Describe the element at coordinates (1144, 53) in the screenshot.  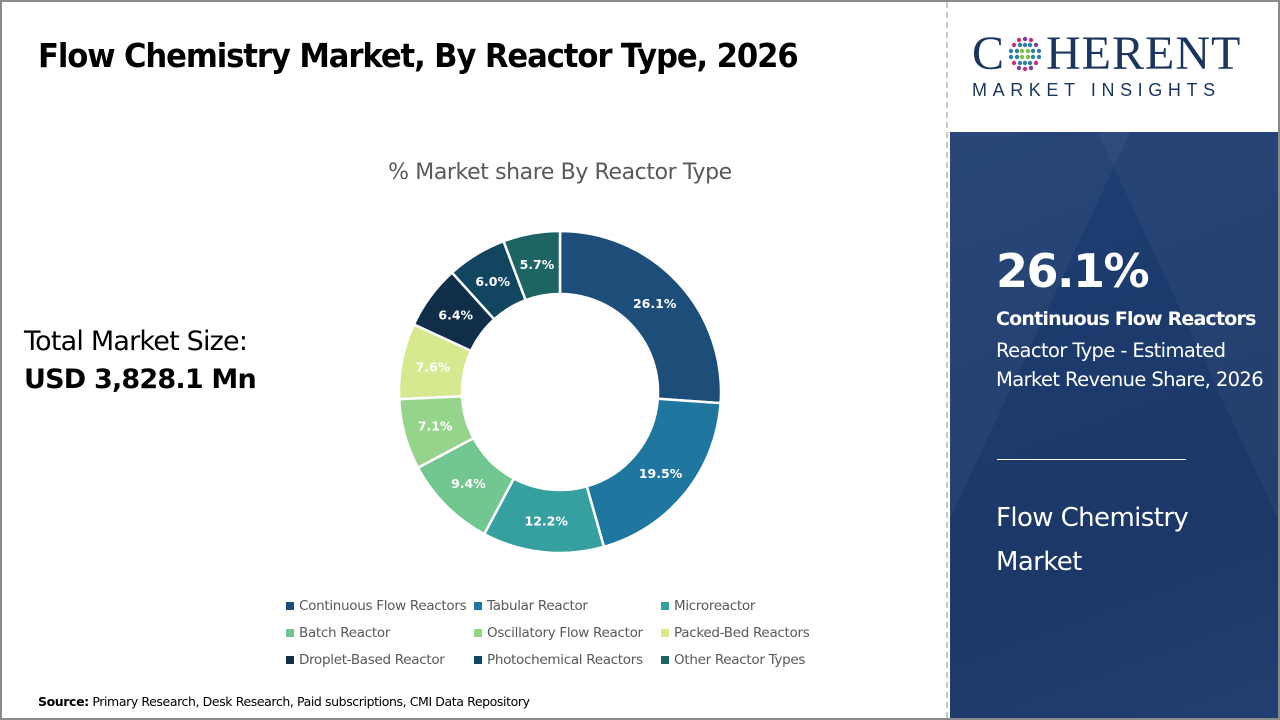
I see `logo-letters: HERENT` at that location.